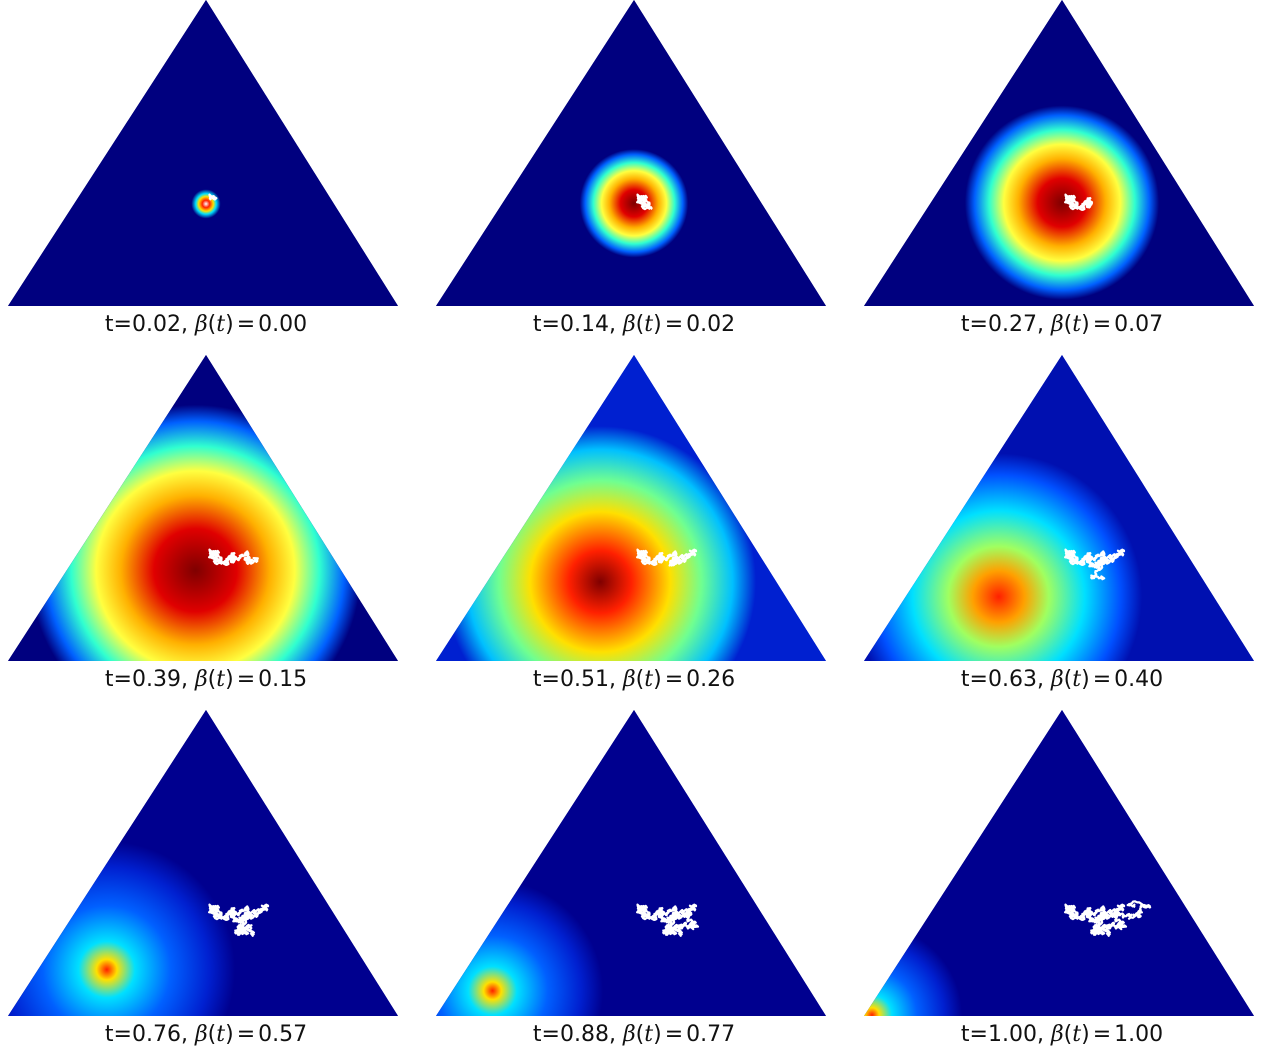  Describe the element at coordinates (142, 324) in the screenshot. I see `time-label: t=0.02` at that location.